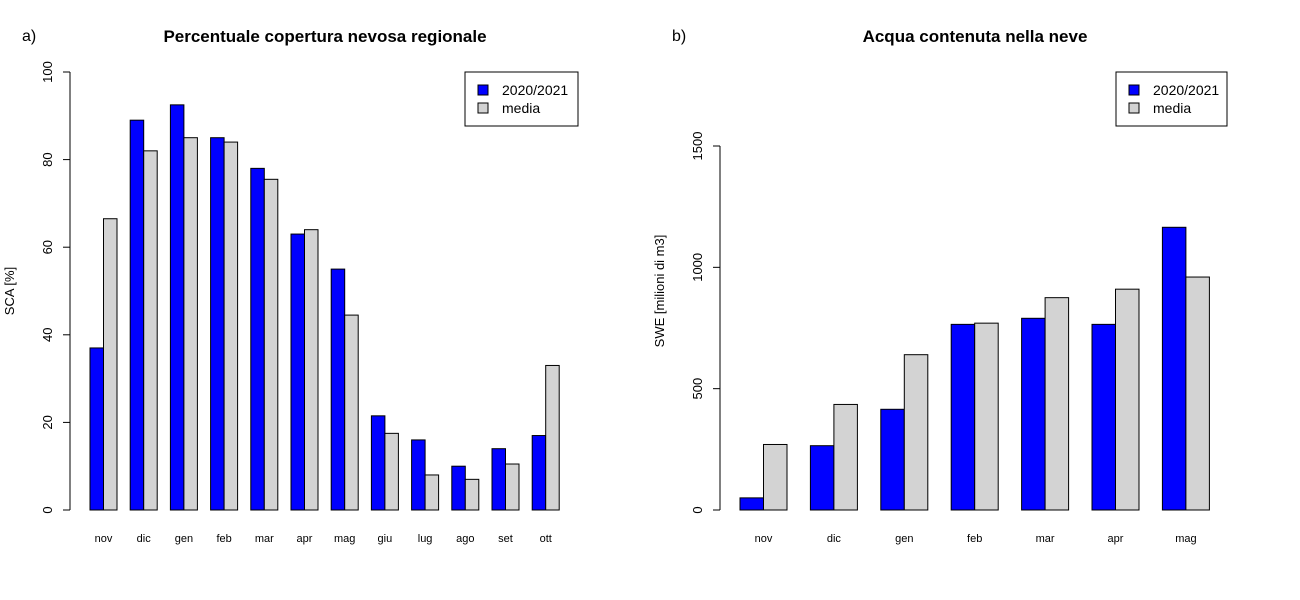 The height and width of the screenshot is (600, 1300). Describe the element at coordinates (96, 429) in the screenshot. I see `bar-current-nov-a` at that location.